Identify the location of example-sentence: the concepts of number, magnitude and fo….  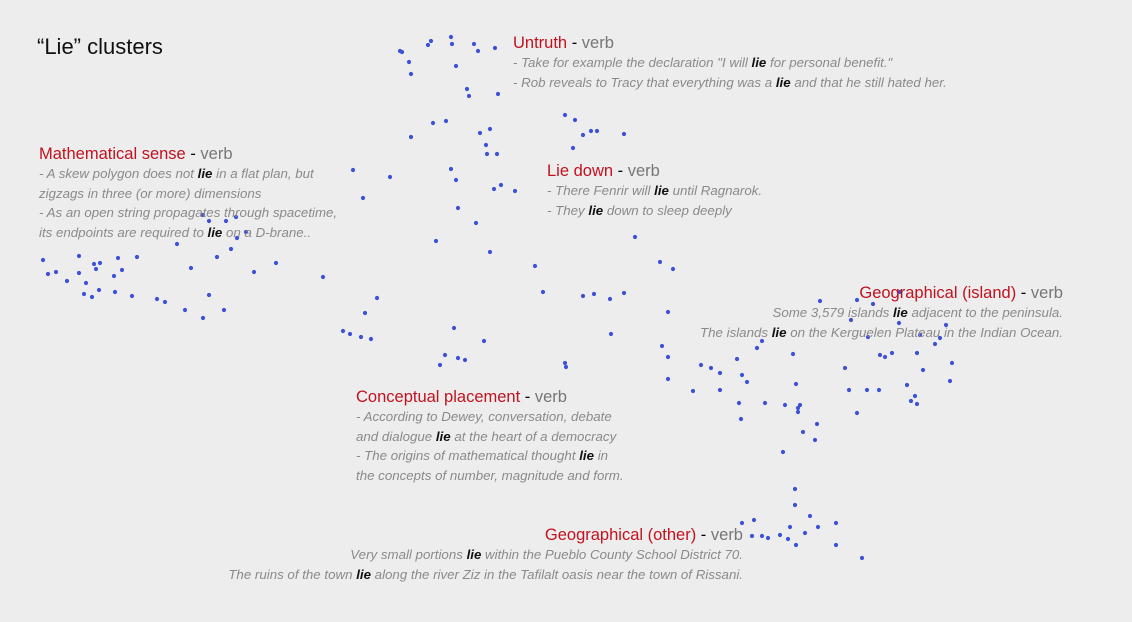
(490, 475).